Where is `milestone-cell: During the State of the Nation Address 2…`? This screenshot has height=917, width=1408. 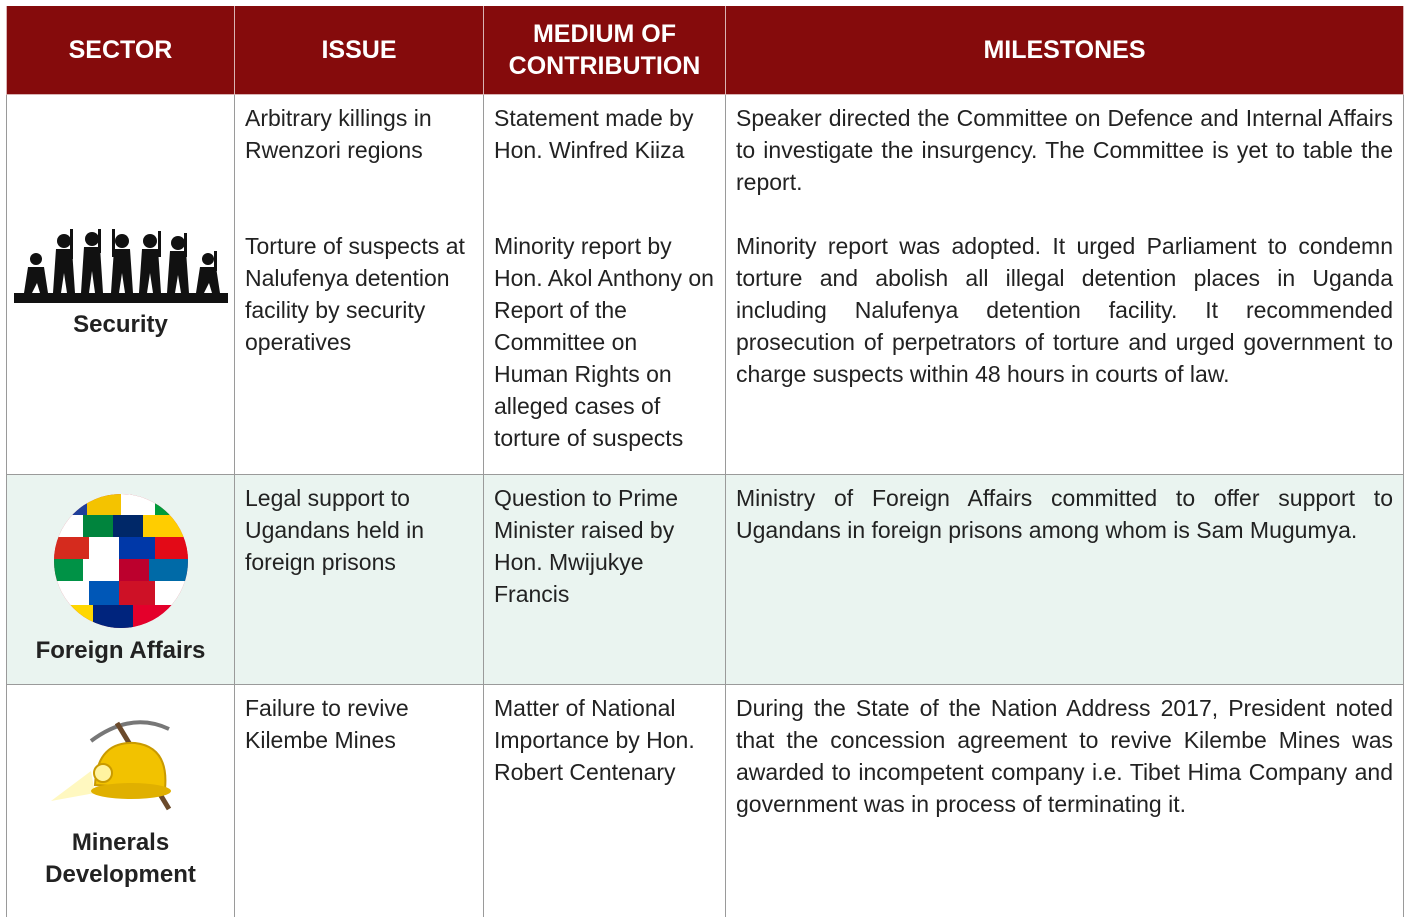
milestone-cell: During the State of the Nation Address 2… is located at coordinates (1064, 800).